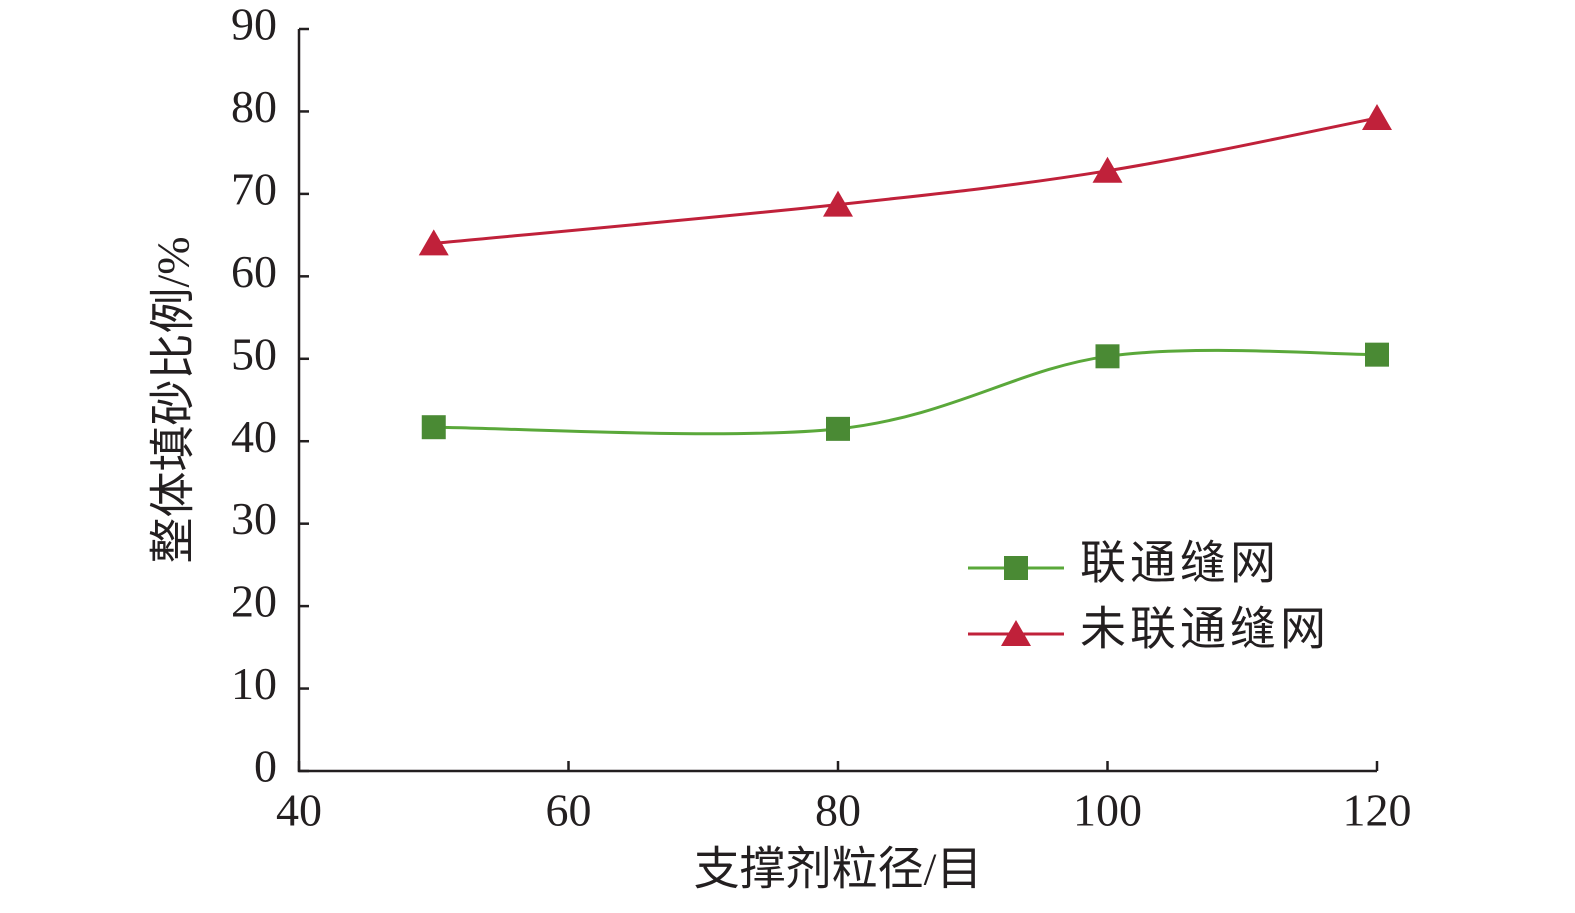 This screenshot has width=1575, height=913. What do you see at coordinates (254, 106) in the screenshot?
I see `y-tick-label: 80` at bounding box center [254, 106].